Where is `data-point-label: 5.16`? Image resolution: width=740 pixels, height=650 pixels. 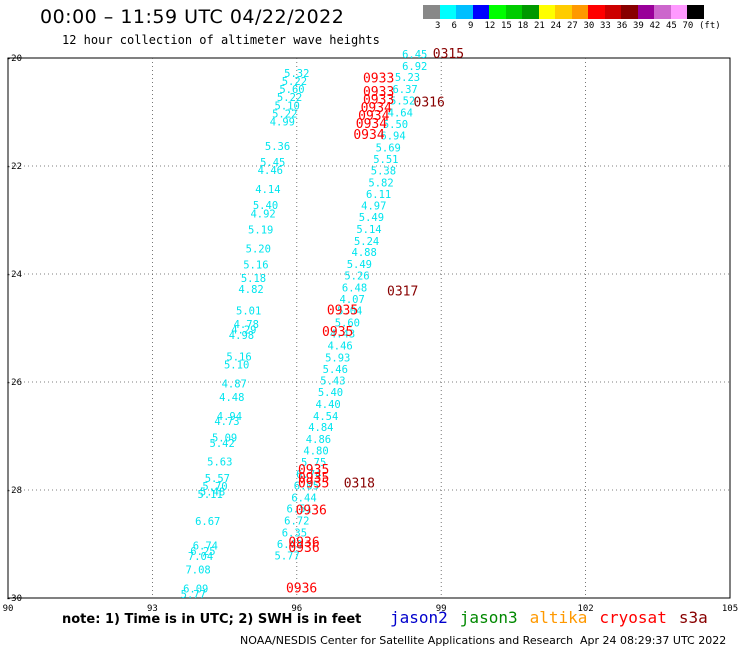
data-point-label: 5.16 is located at coordinates (255, 266).